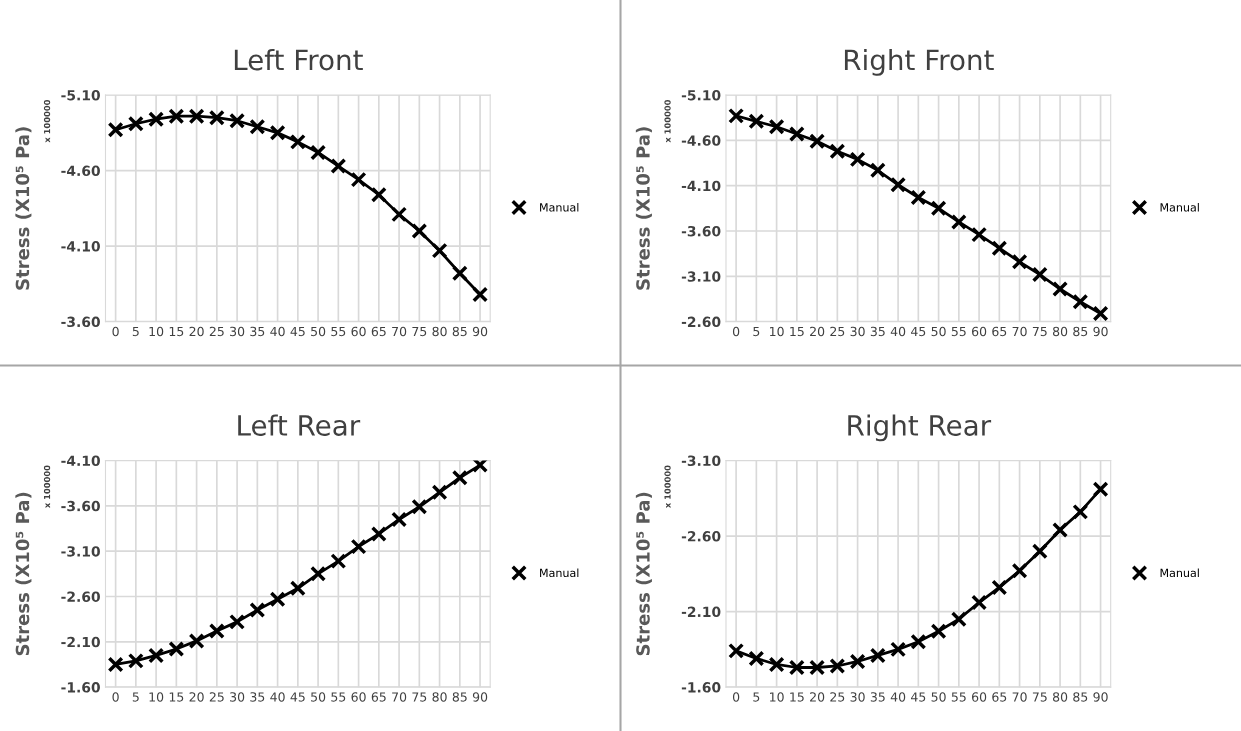 The width and height of the screenshot is (1241, 731). What do you see at coordinates (298, 59) in the screenshot?
I see `chart-title: Left Front` at bounding box center [298, 59].